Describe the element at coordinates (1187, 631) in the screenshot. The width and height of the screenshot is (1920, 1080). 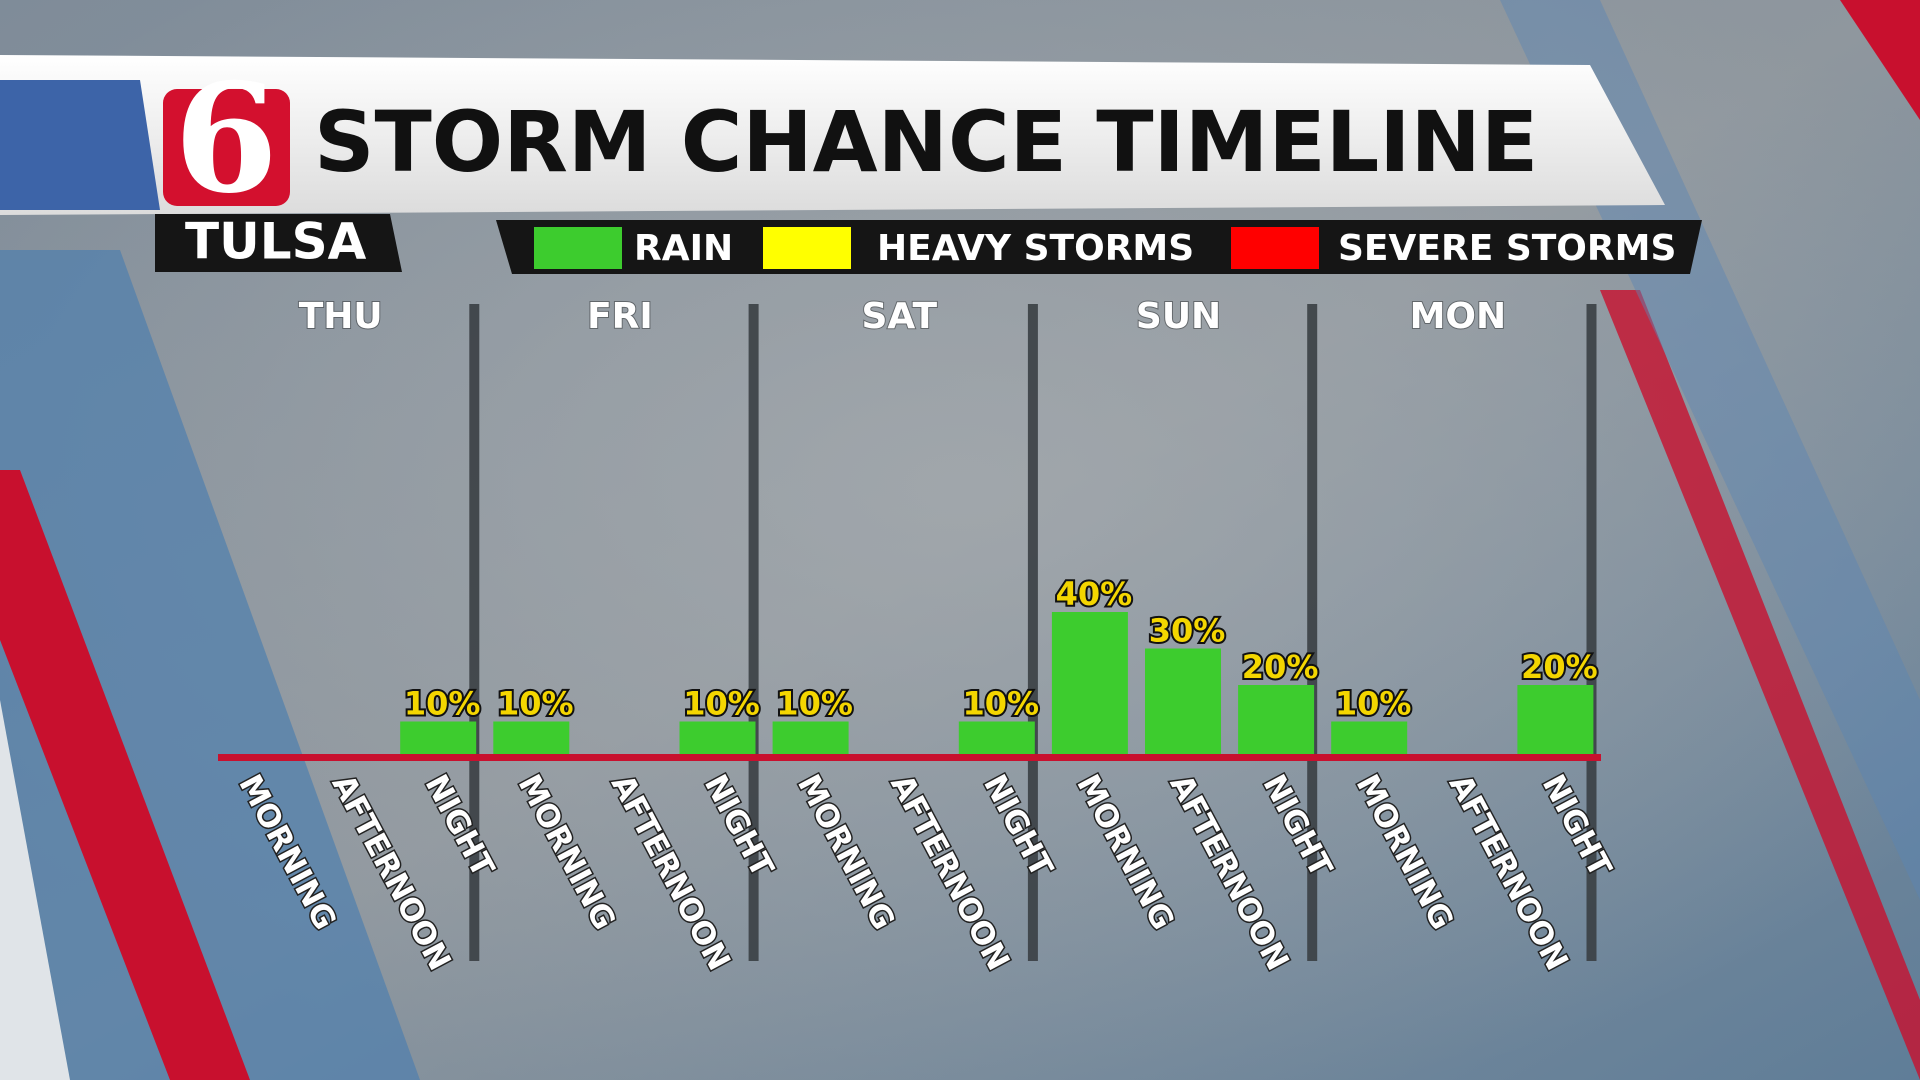
I see `value-label: 30%` at that location.